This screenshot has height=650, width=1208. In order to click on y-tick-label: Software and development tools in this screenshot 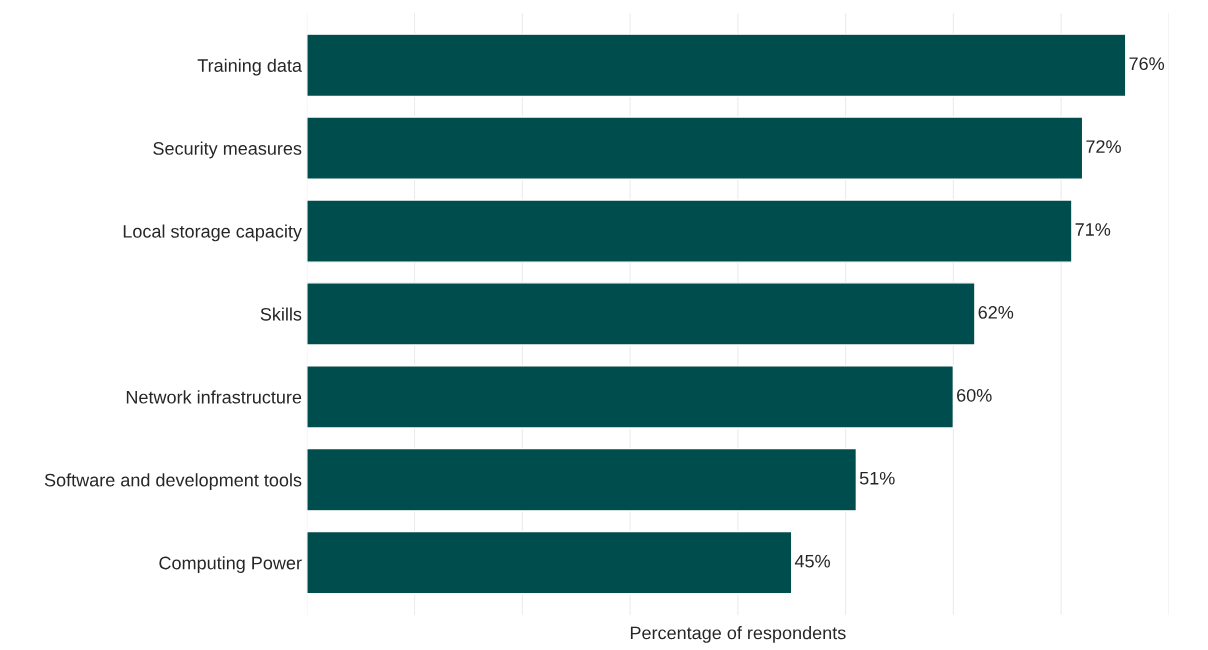, I will do `click(173, 482)`.